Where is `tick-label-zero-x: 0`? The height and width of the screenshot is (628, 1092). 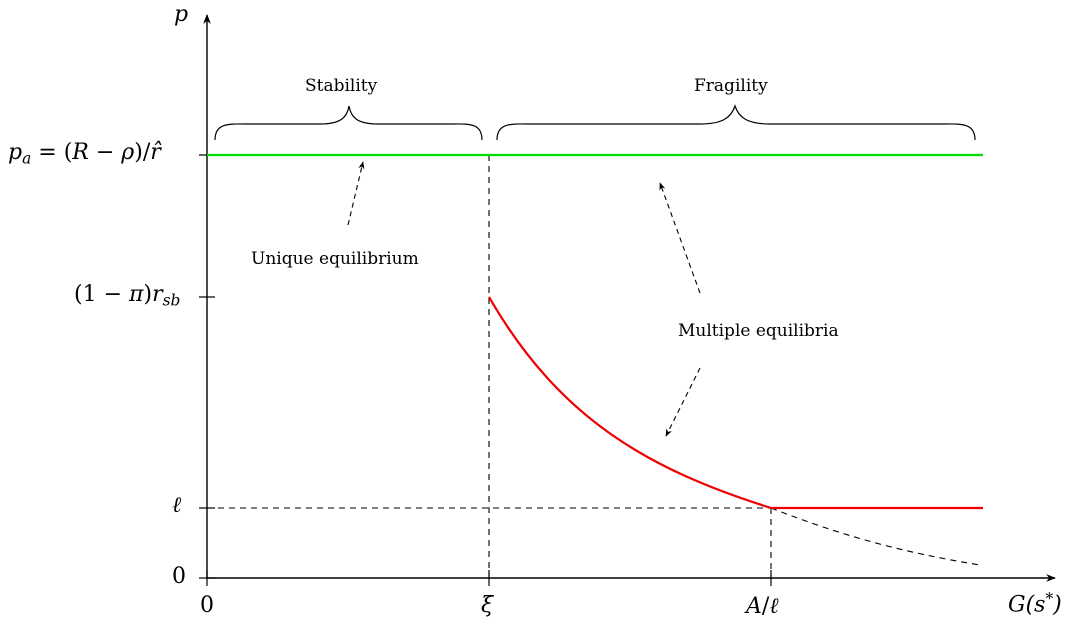 tick-label-zero-x: 0 is located at coordinates (207, 605).